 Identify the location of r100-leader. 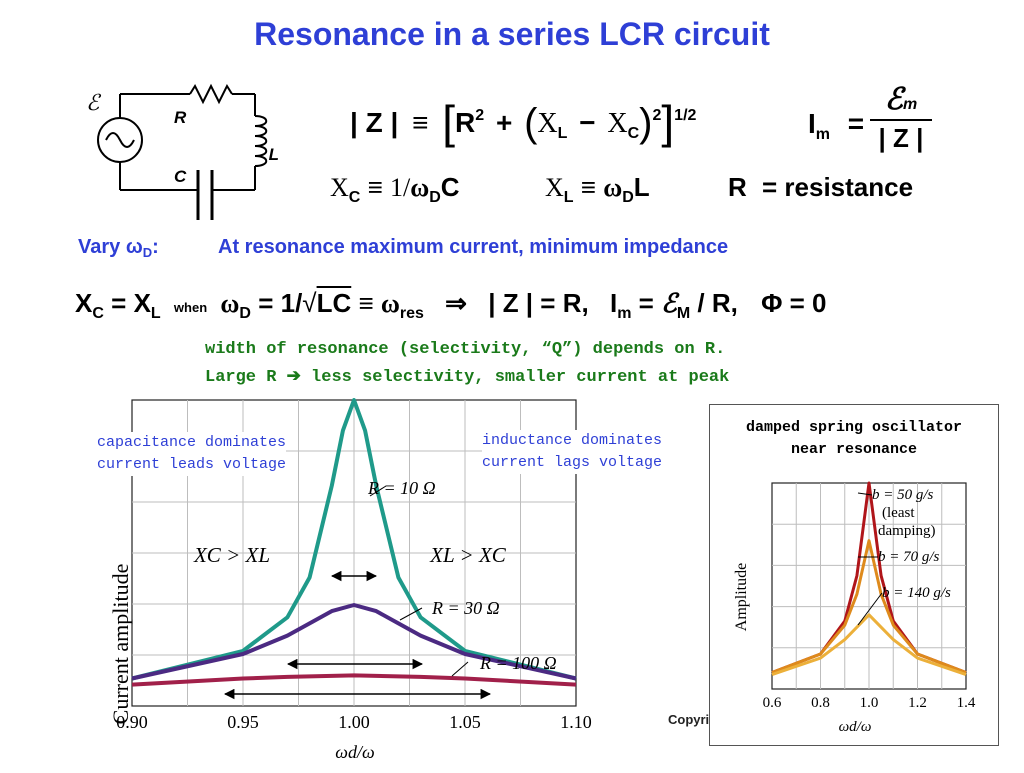
(460, 669).